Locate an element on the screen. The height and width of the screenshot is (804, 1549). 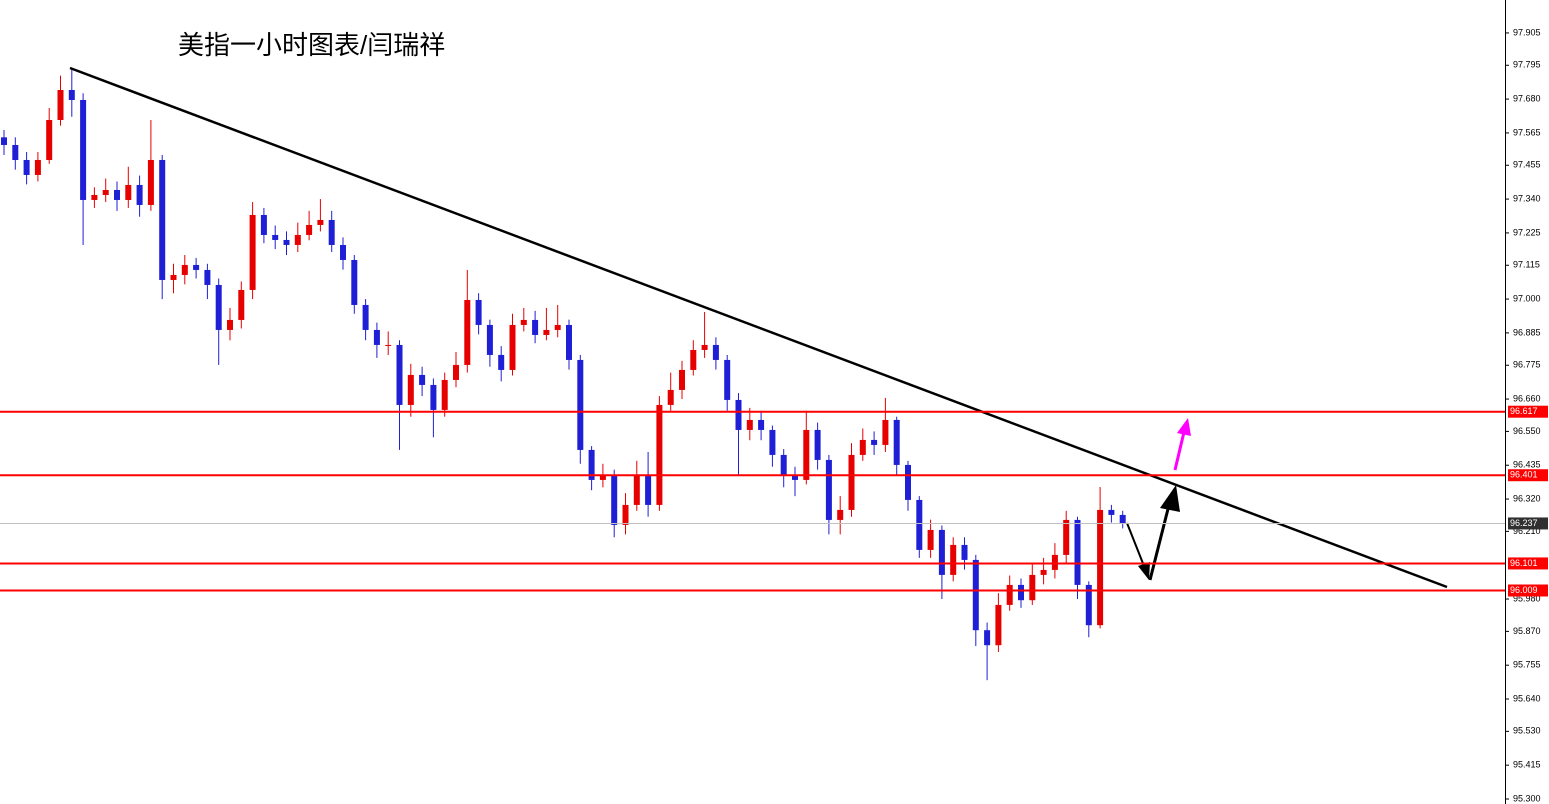
y-tick-label: 97.565 is located at coordinates (1527, 132).